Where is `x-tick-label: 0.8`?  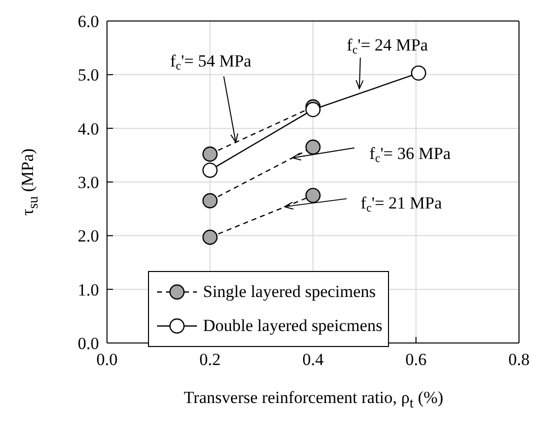
x-tick-label: 0.8 is located at coordinates (519, 360).